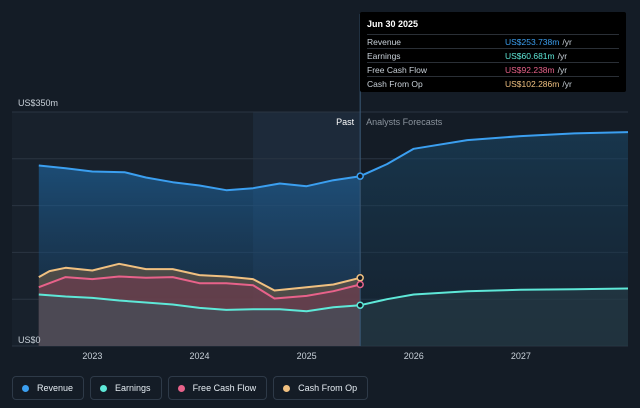  Describe the element at coordinates (393, 24) in the screenshot. I see `tooltip-date: Jun 30 2025` at that location.